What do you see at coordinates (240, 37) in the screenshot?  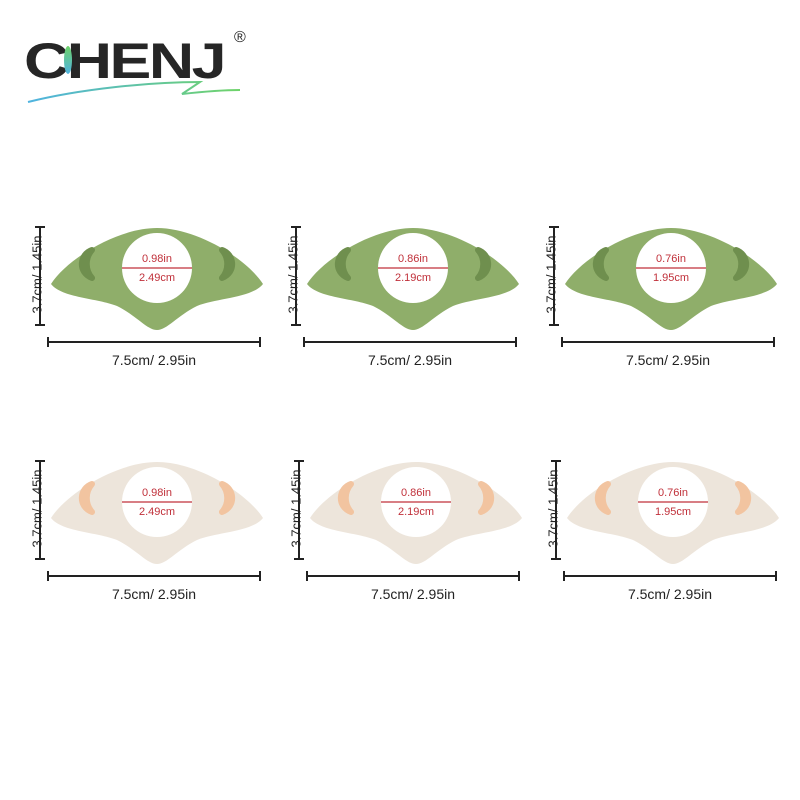 I see `registered-mark: ®` at bounding box center [240, 37].